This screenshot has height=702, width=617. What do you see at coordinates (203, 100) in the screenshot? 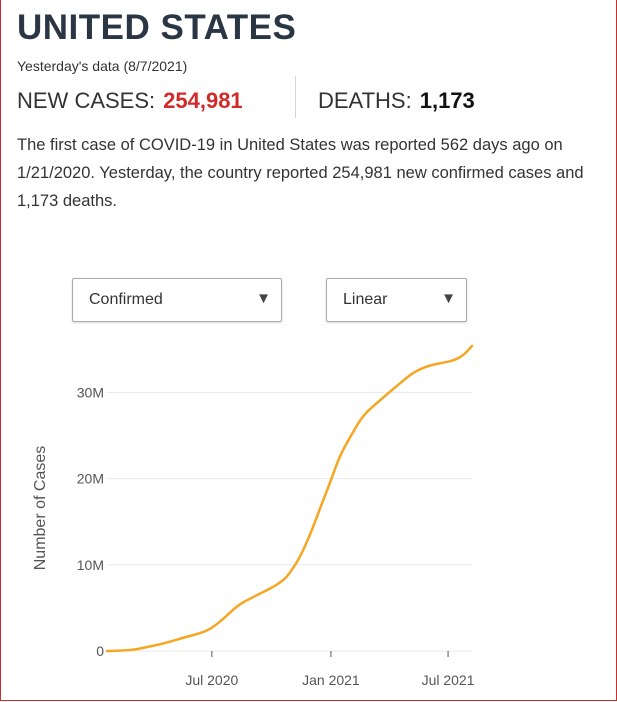
I see `new-cases-value: 254,981` at bounding box center [203, 100].